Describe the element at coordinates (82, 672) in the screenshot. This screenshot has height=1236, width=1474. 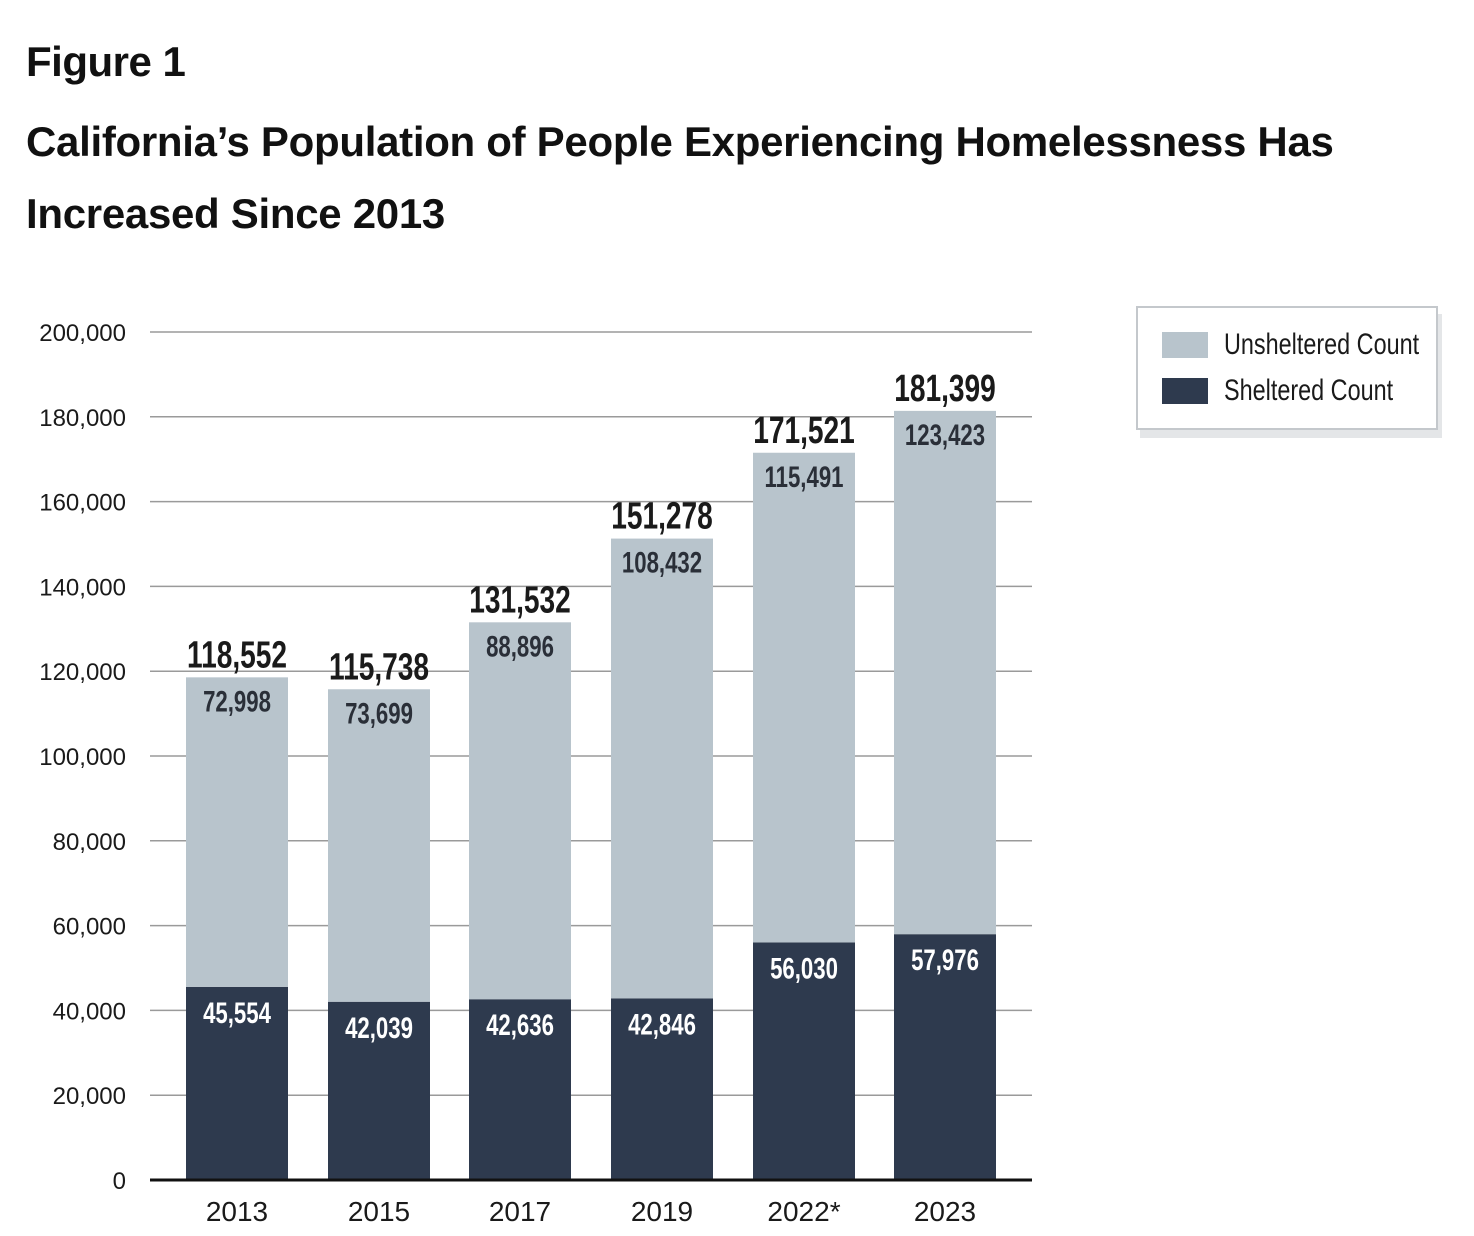
I see `y-tick-label: 120,000` at that location.